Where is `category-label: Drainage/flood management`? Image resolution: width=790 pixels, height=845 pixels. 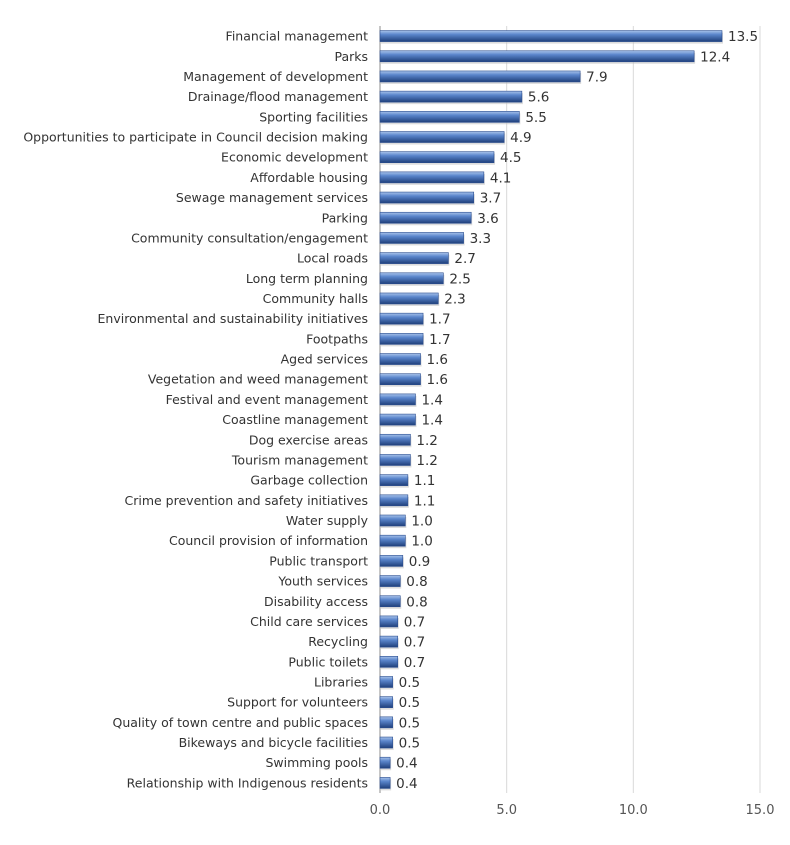
category-label: Drainage/flood management is located at coordinates (278, 96).